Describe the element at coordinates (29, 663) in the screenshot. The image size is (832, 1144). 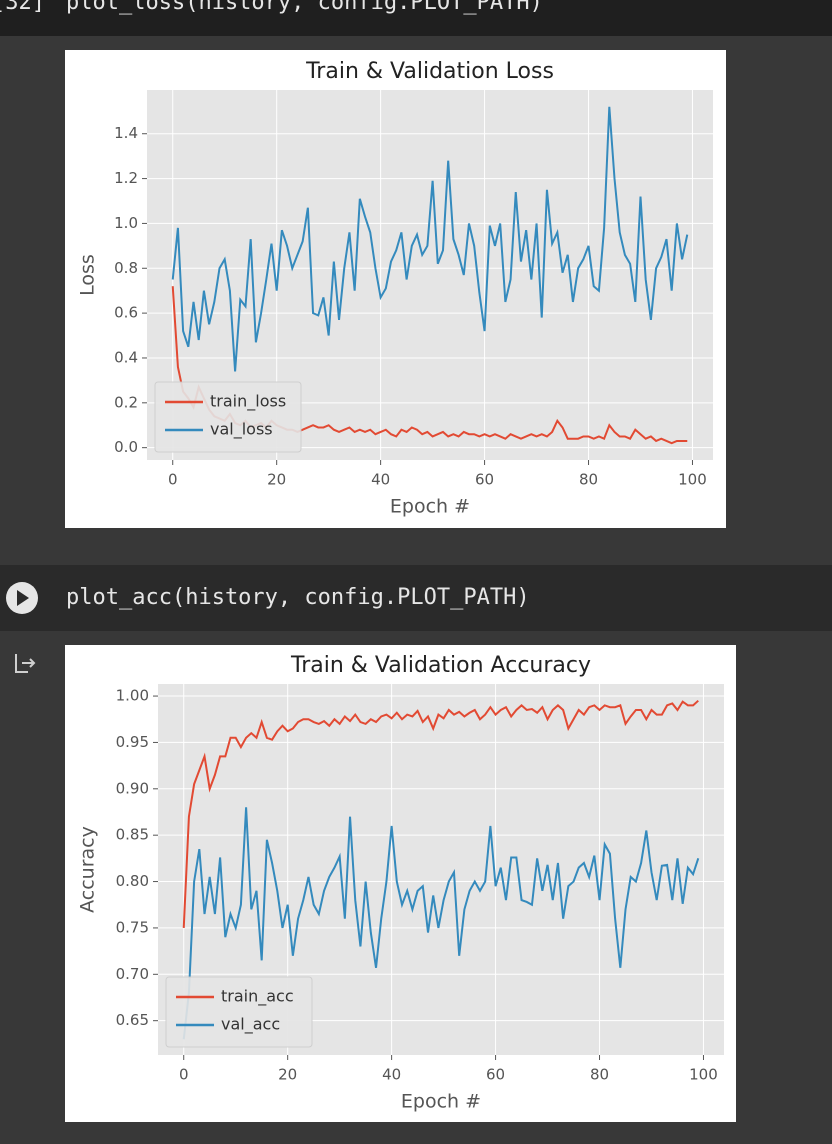
I see `output-icon-arrow` at that location.